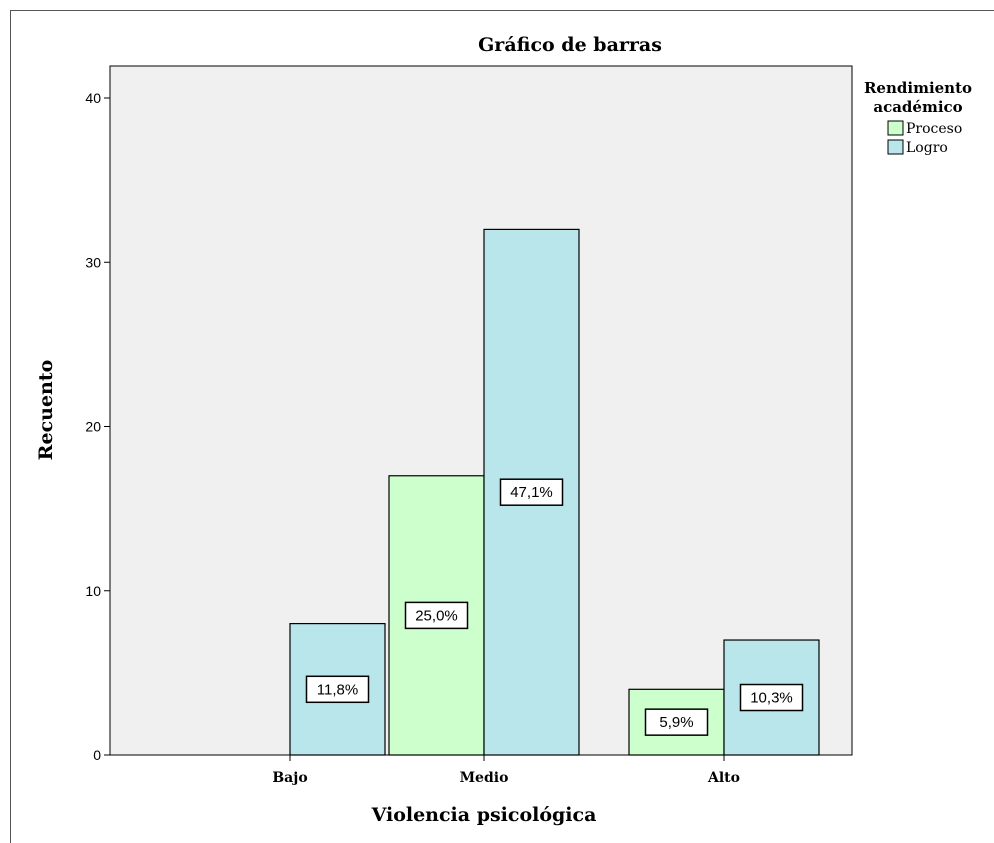 The height and width of the screenshot is (843, 994). What do you see at coordinates (570, 45) in the screenshot?
I see `chart-title: Gráfico de barras` at bounding box center [570, 45].